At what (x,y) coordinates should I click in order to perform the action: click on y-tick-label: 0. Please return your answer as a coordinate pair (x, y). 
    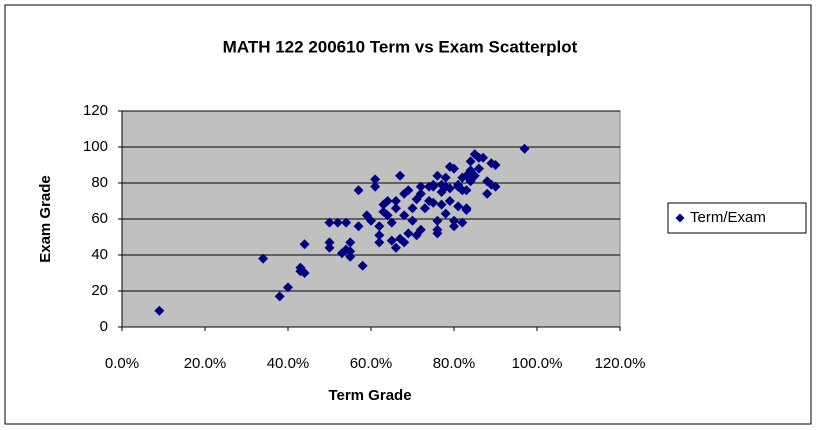
    Looking at the image, I should click on (104, 326).